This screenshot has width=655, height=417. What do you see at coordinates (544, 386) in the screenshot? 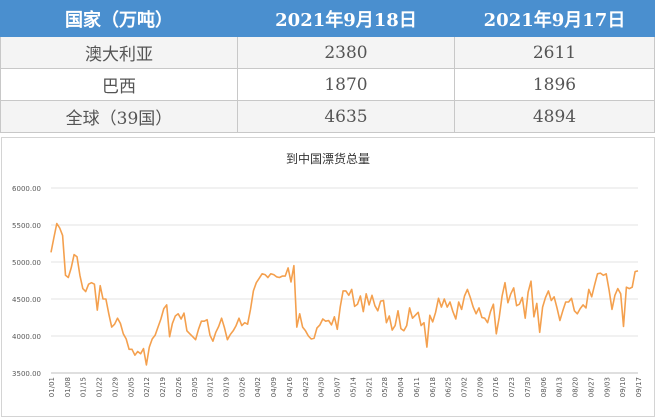
I see `x-tick-label: 08/06` at bounding box center [544, 386].